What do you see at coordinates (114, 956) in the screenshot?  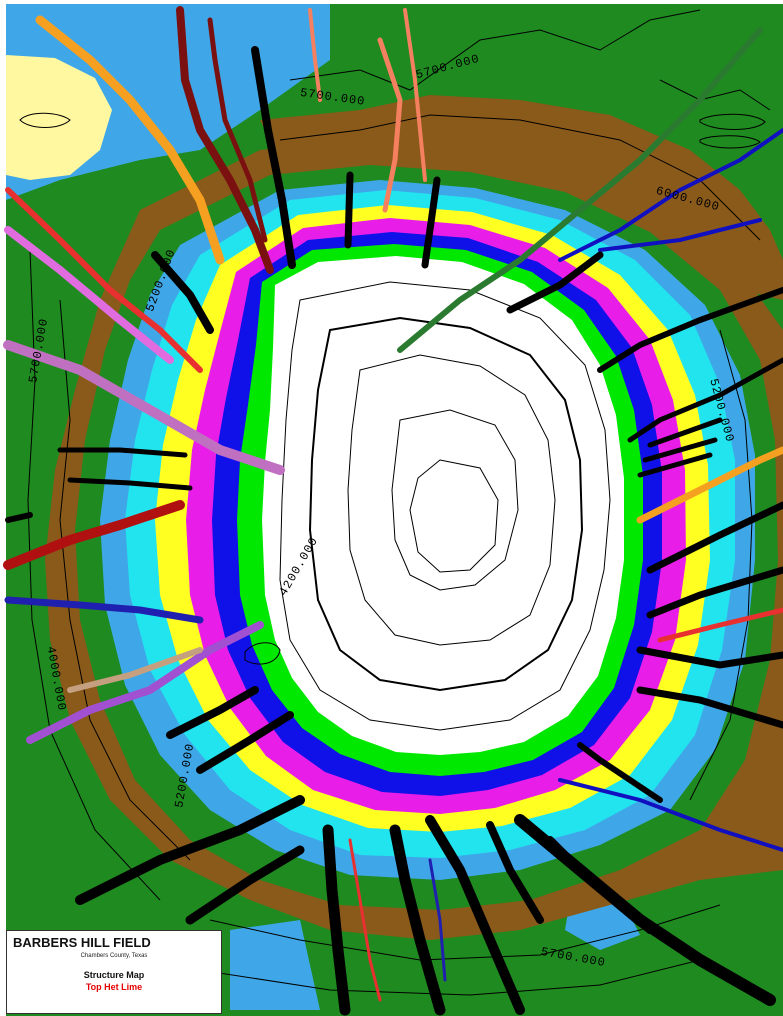 I see `county-label: Chambers County, Texas` at bounding box center [114, 956].